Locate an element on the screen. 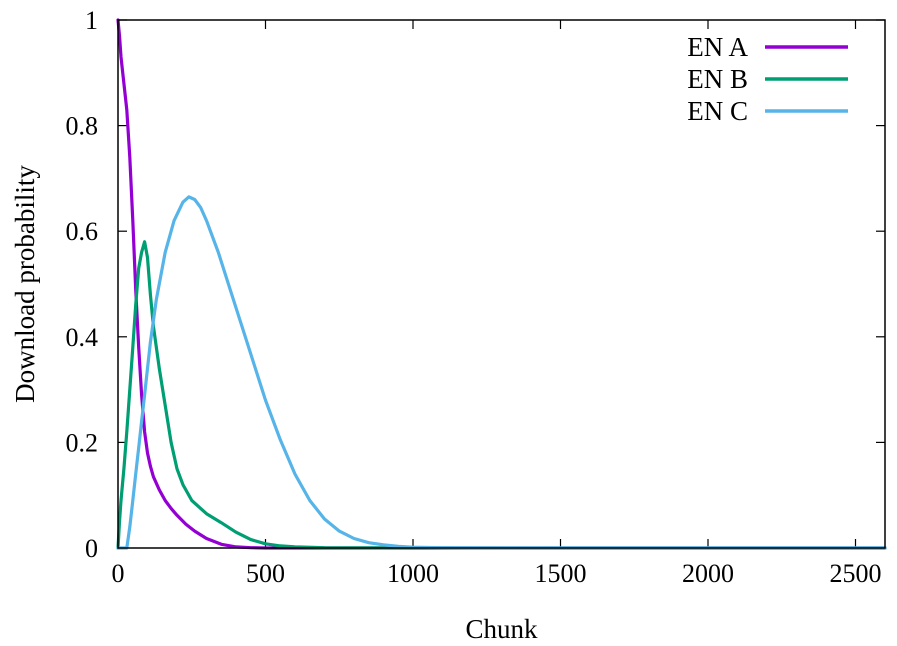 The image size is (897, 646). legend-label: EN B is located at coordinates (717, 79).